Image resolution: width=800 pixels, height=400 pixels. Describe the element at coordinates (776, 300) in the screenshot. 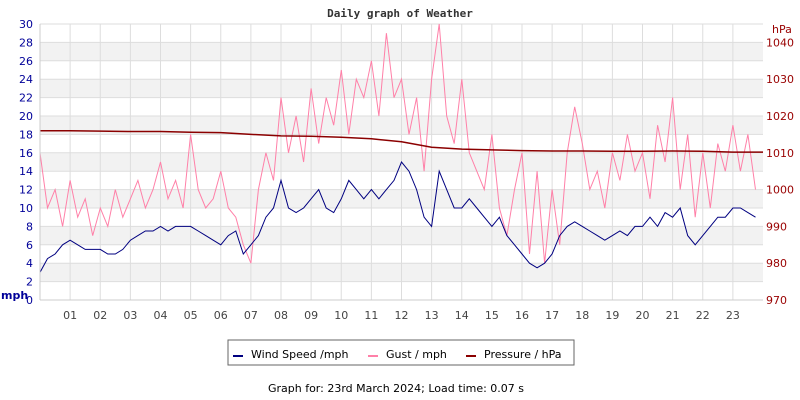

I see `right-tick-label: 970` at that location.